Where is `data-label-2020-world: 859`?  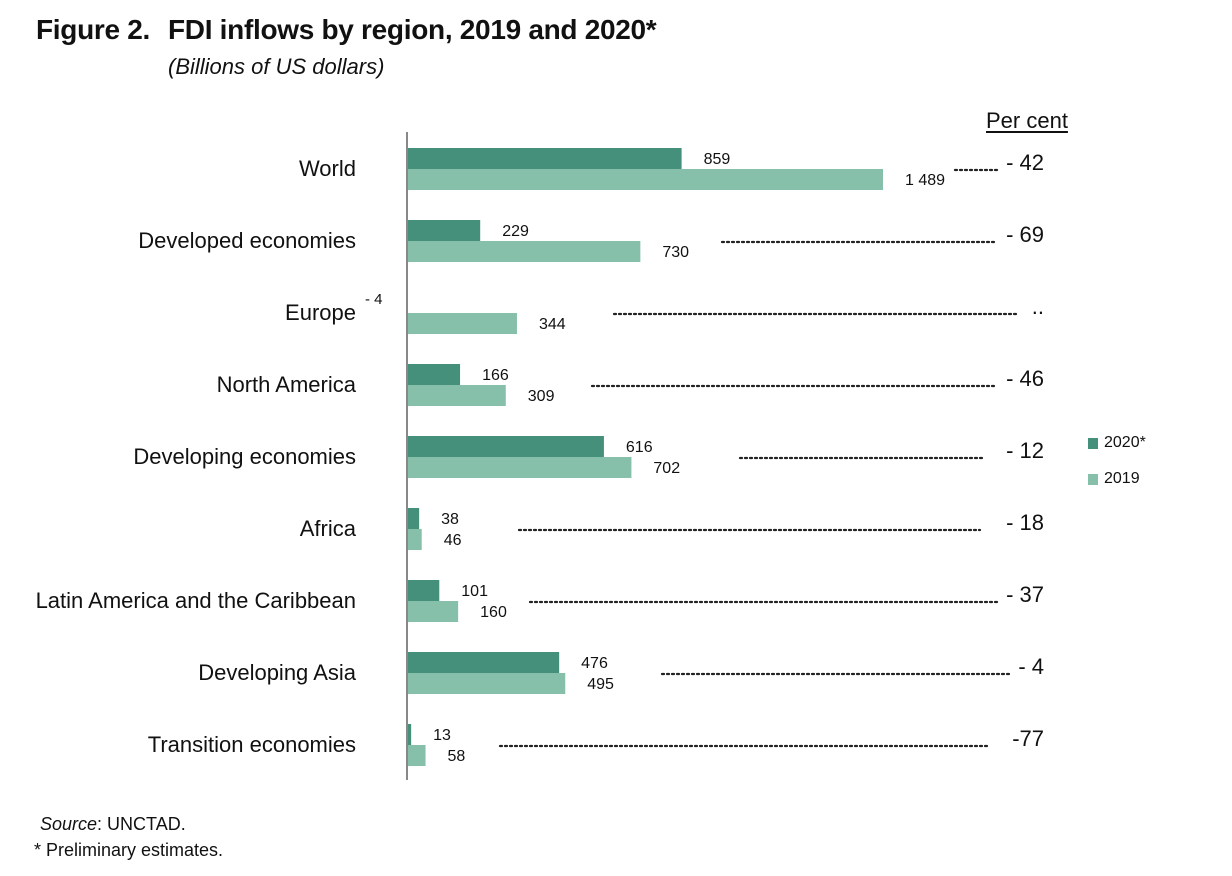
data-label-2020-world: 859 is located at coordinates (717, 159).